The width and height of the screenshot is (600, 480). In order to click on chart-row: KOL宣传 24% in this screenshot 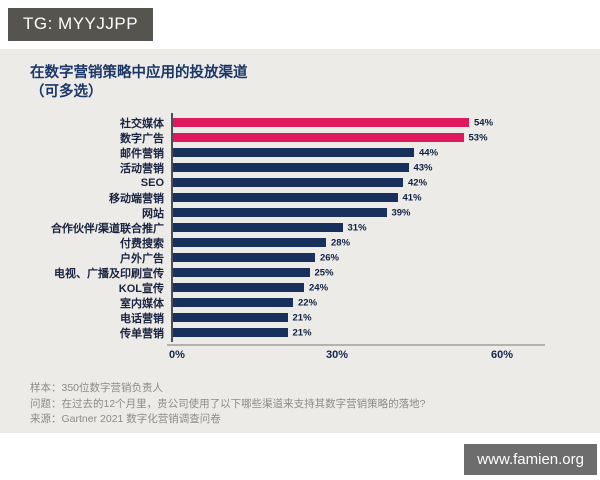, I will do `click(315, 287)`.